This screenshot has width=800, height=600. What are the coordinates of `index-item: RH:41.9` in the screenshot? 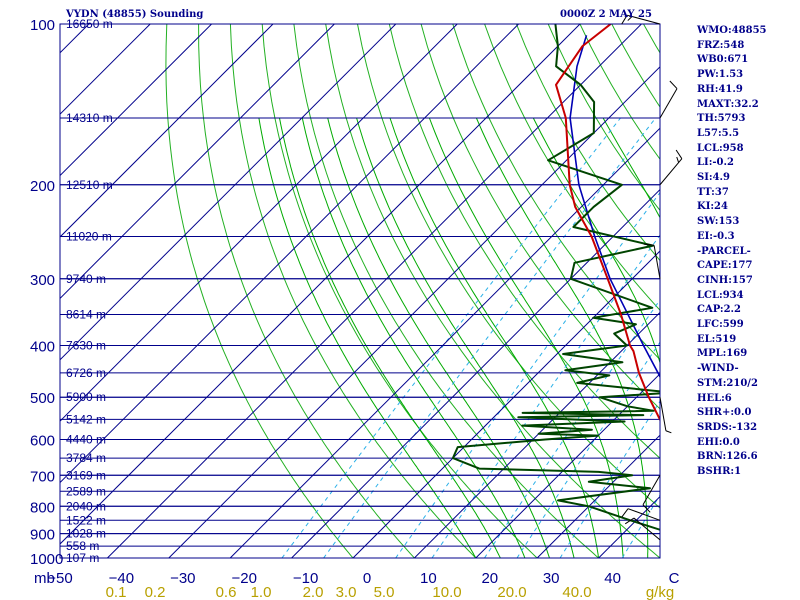 It's located at (720, 89).